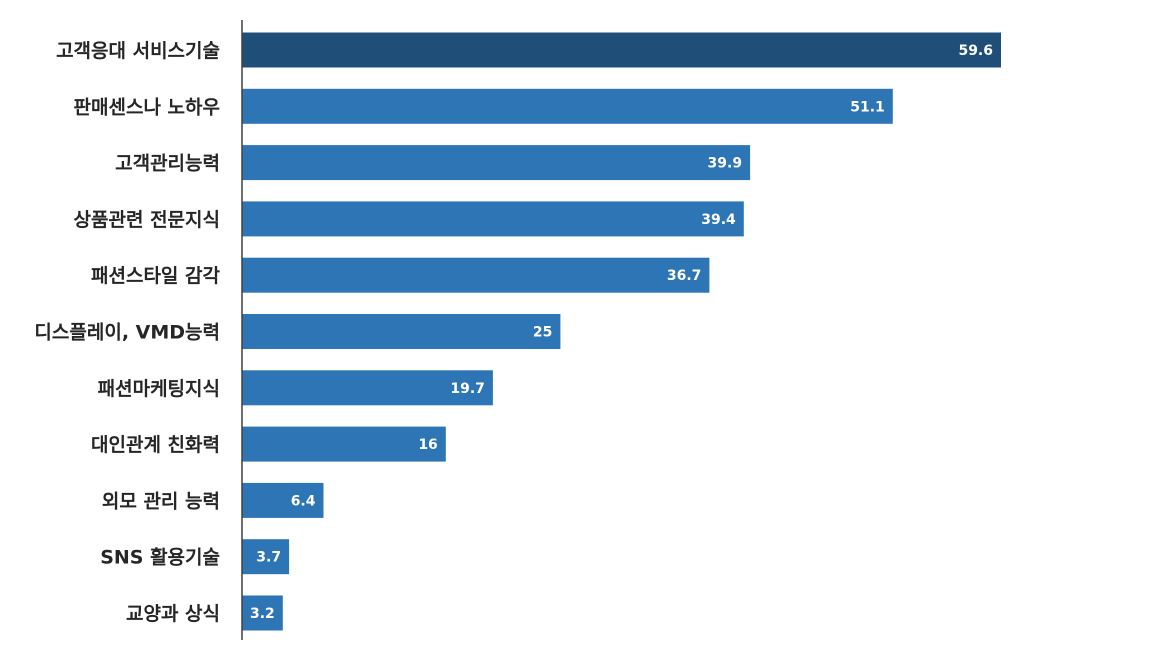 Image resolution: width=1154 pixels, height=654 pixels. I want to click on value-label-5: 25, so click(542, 333).